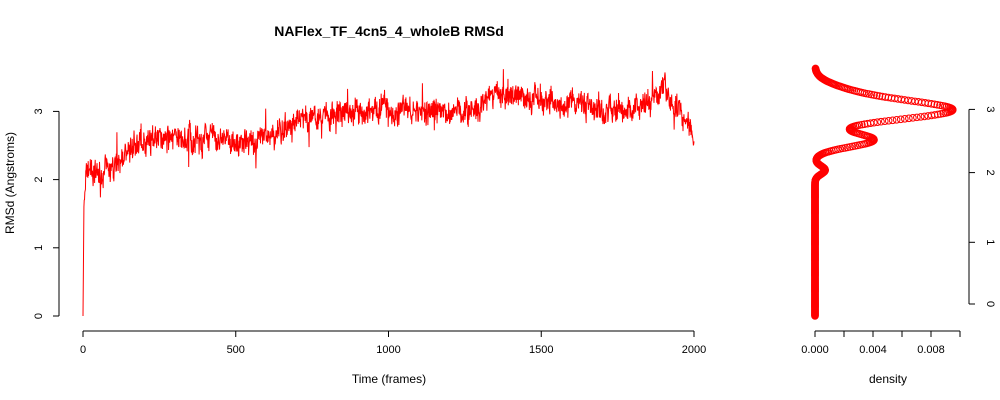 This screenshot has height=400, width=1000. I want to click on x-axis-label: Time (frames), so click(389, 379).